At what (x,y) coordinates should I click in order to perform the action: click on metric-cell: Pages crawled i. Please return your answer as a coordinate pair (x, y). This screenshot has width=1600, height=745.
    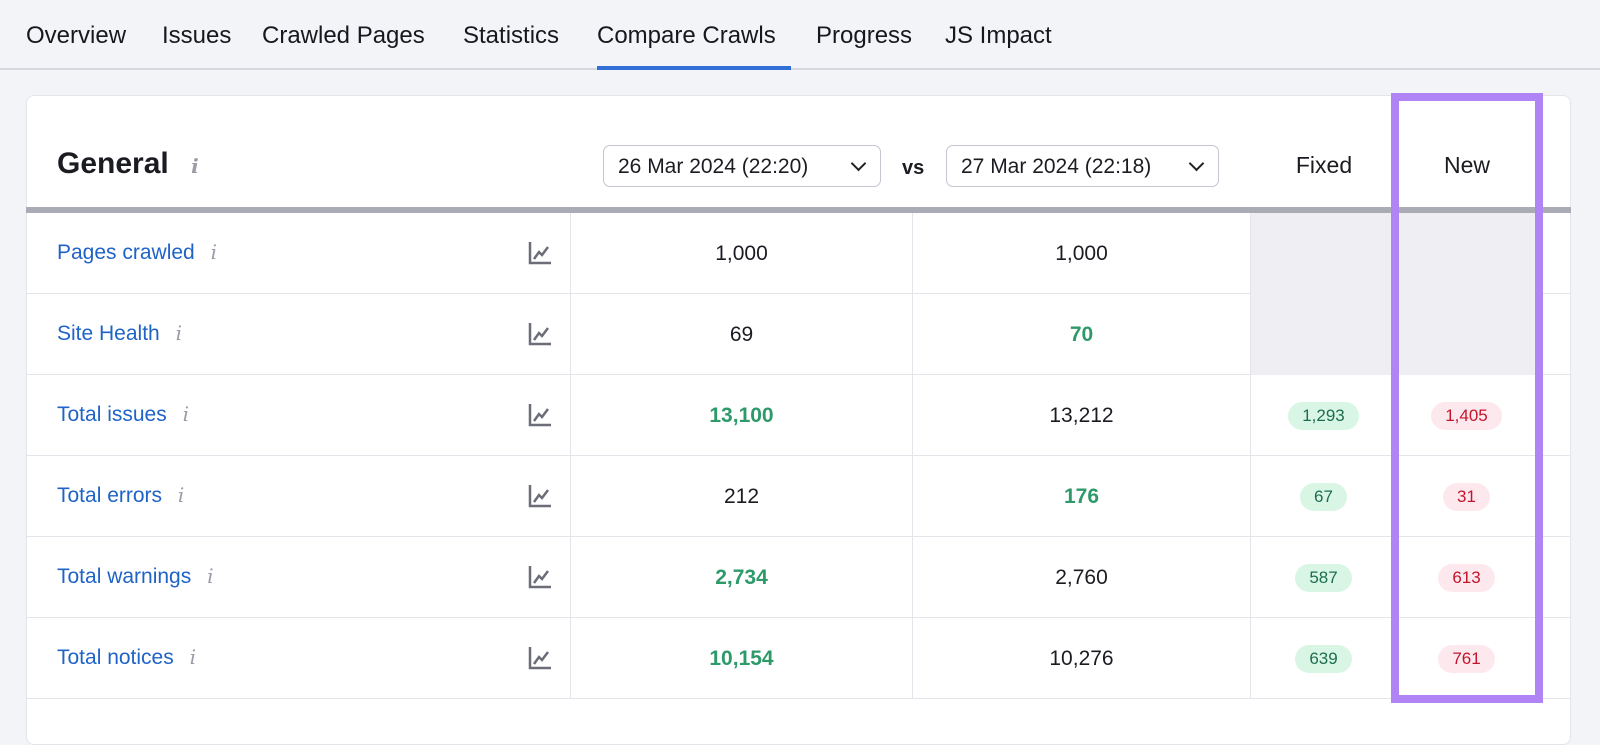
    Looking at the image, I should click on (298, 253).